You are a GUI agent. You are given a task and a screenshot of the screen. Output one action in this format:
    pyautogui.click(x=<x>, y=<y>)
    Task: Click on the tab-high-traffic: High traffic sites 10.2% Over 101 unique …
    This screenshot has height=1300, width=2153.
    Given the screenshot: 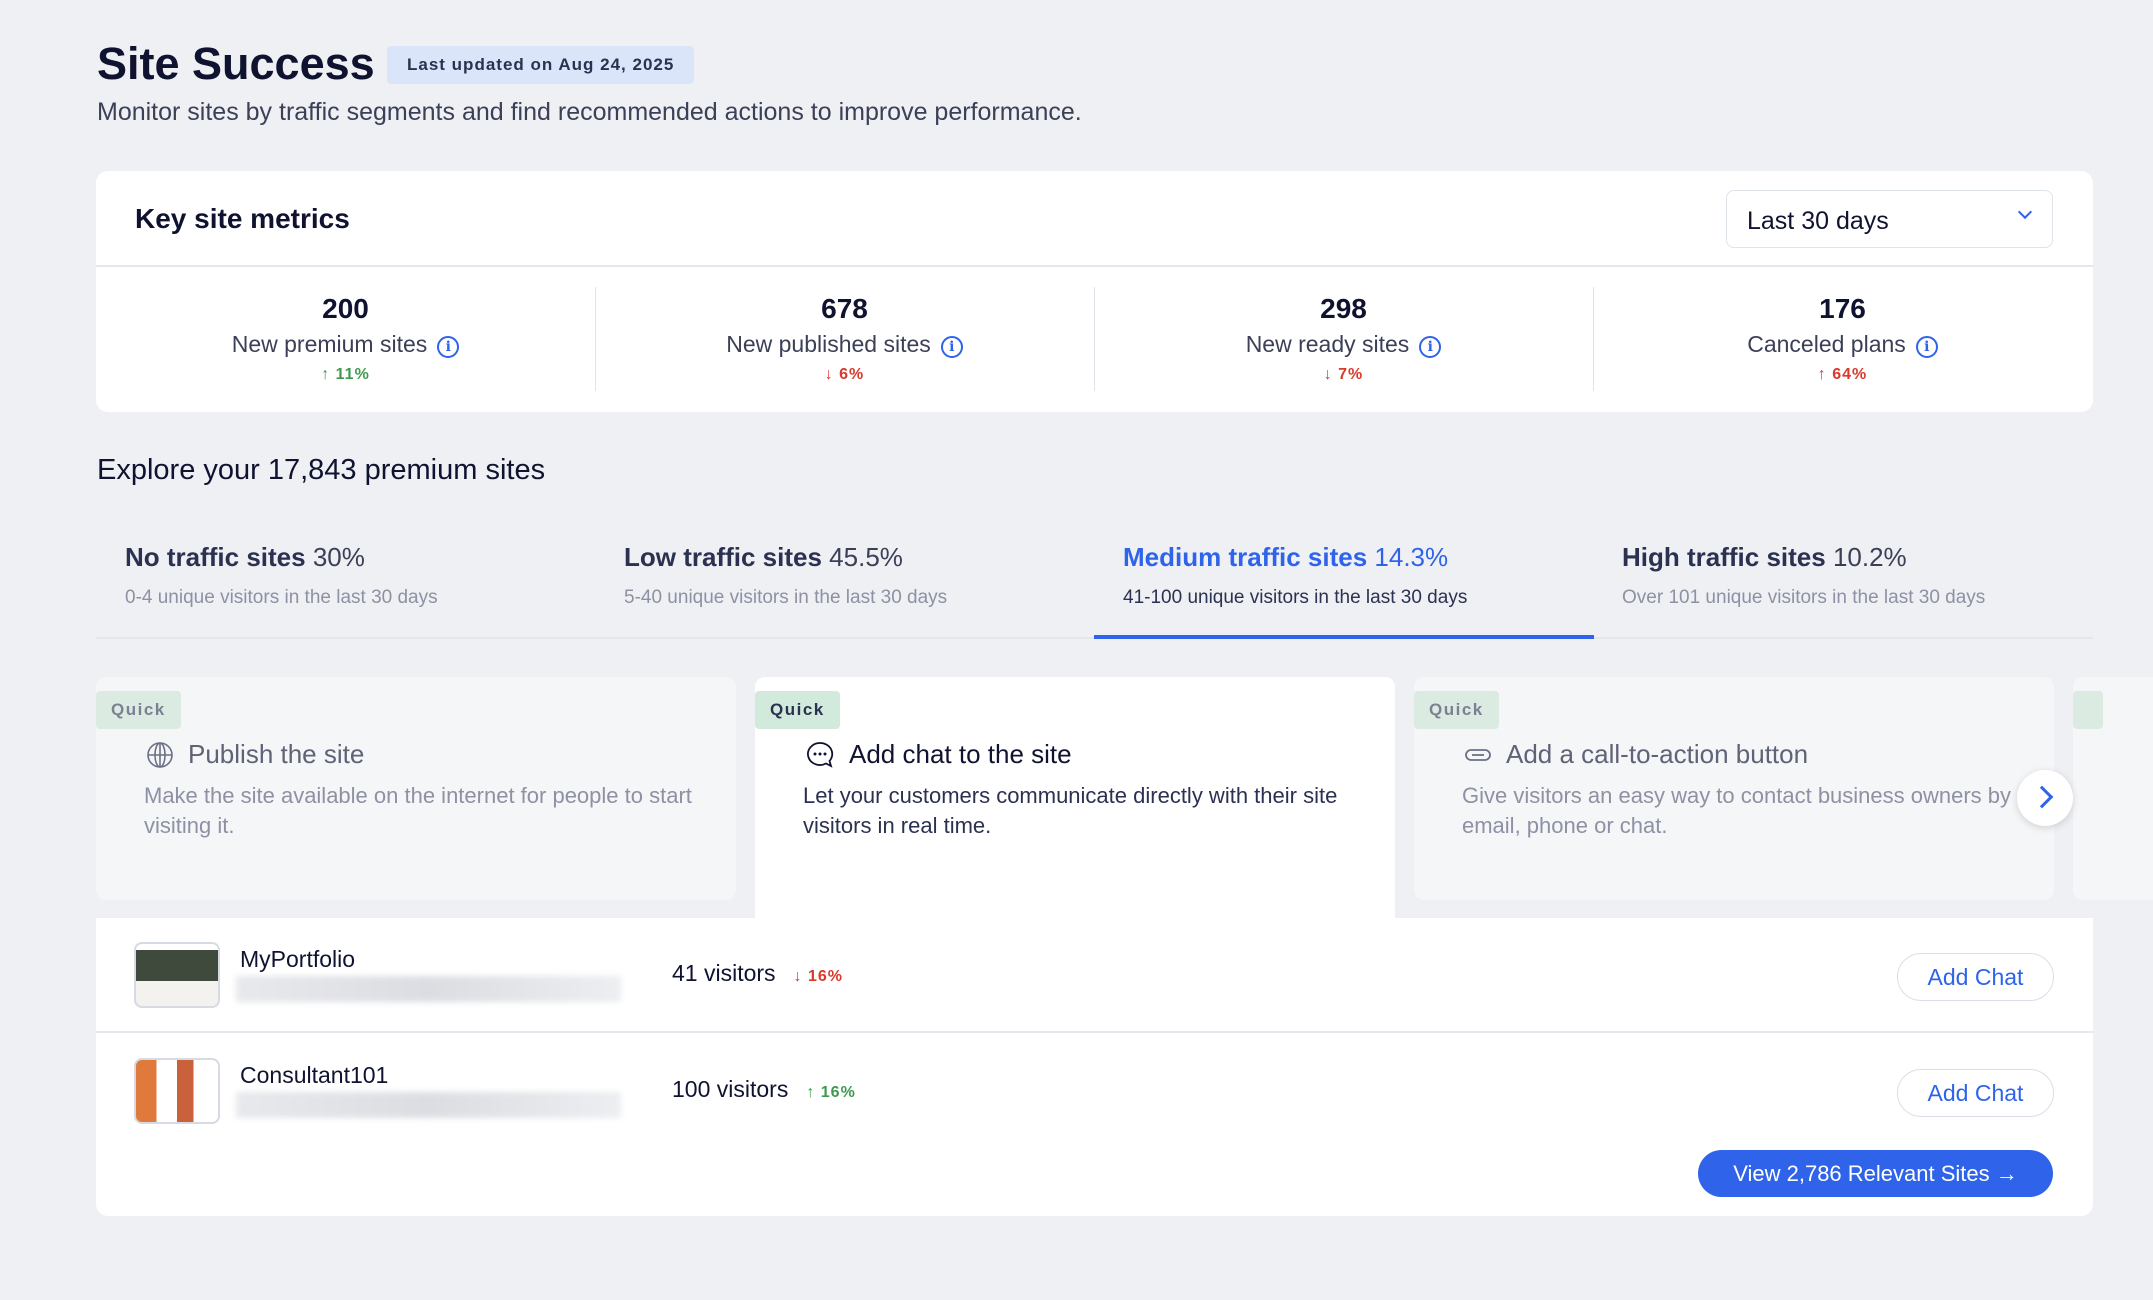 What is the action you would take?
    pyautogui.click(x=1843, y=584)
    